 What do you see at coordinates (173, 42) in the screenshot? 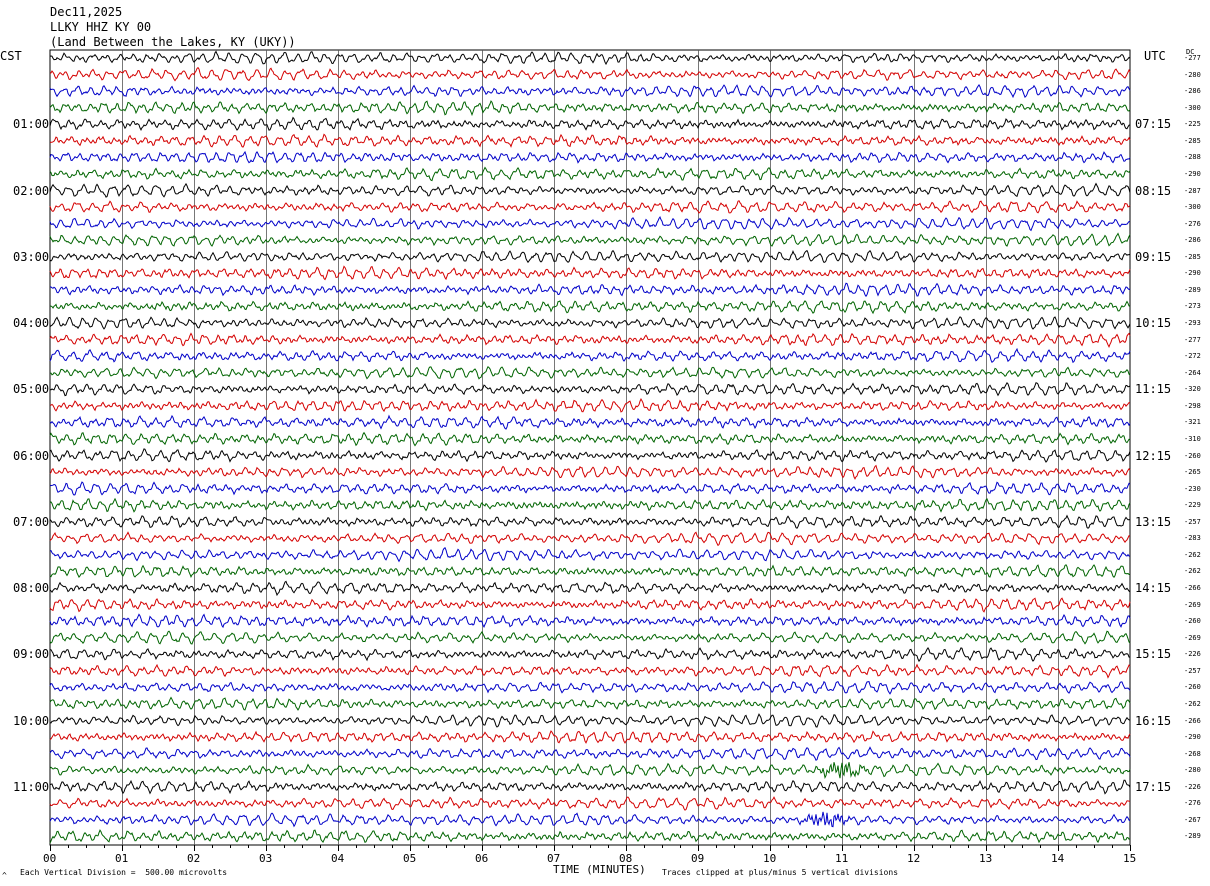
I see `header-location: (Land Between the Lakes, KY (UKY))` at bounding box center [173, 42].